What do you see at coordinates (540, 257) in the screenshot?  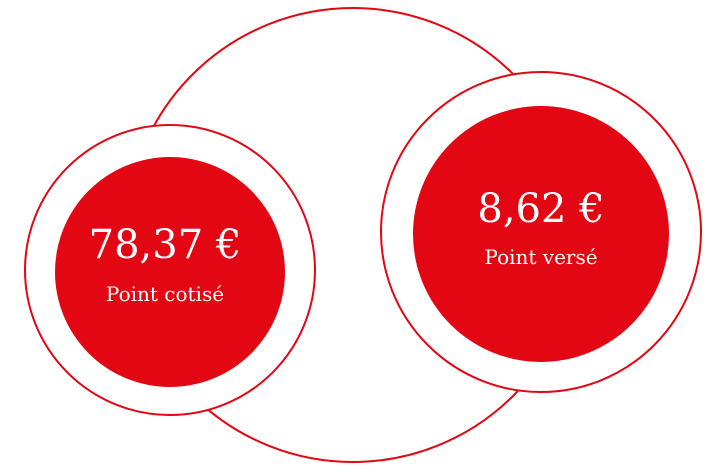 I see `right-label: Point versé` at bounding box center [540, 257].